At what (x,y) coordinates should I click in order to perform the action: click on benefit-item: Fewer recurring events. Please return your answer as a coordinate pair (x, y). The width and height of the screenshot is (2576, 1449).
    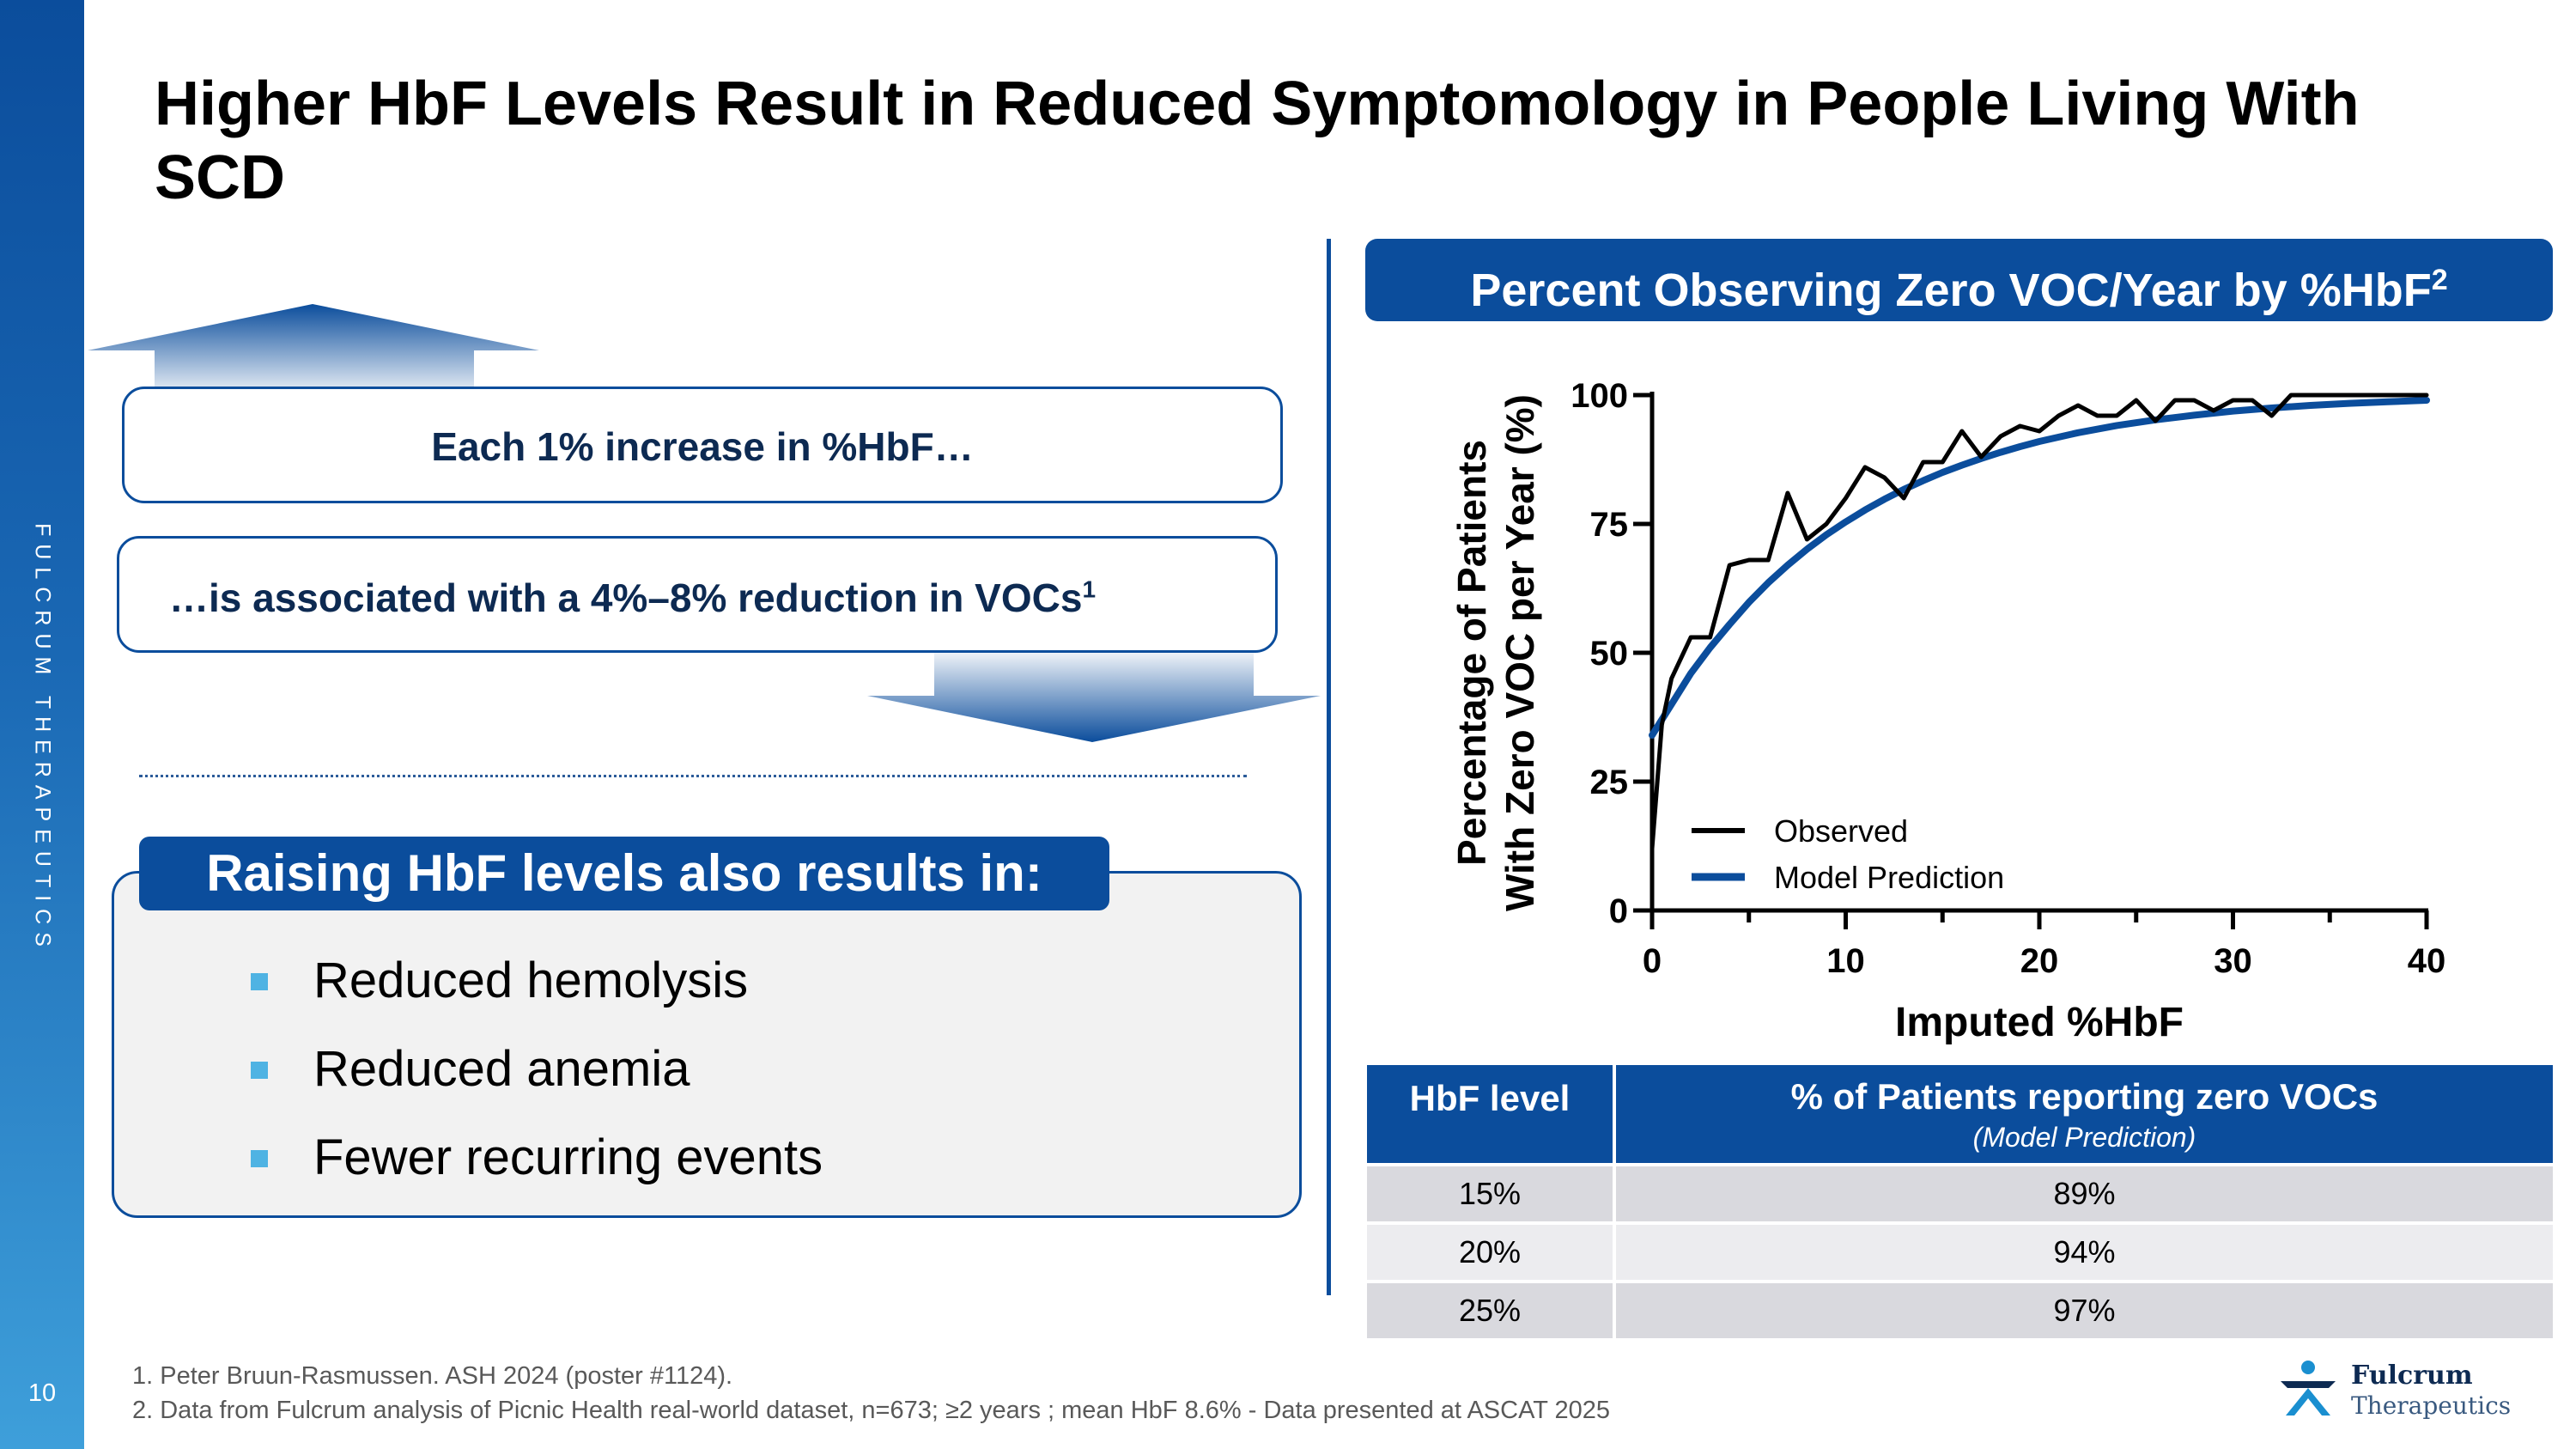
    Looking at the image, I should click on (568, 1157).